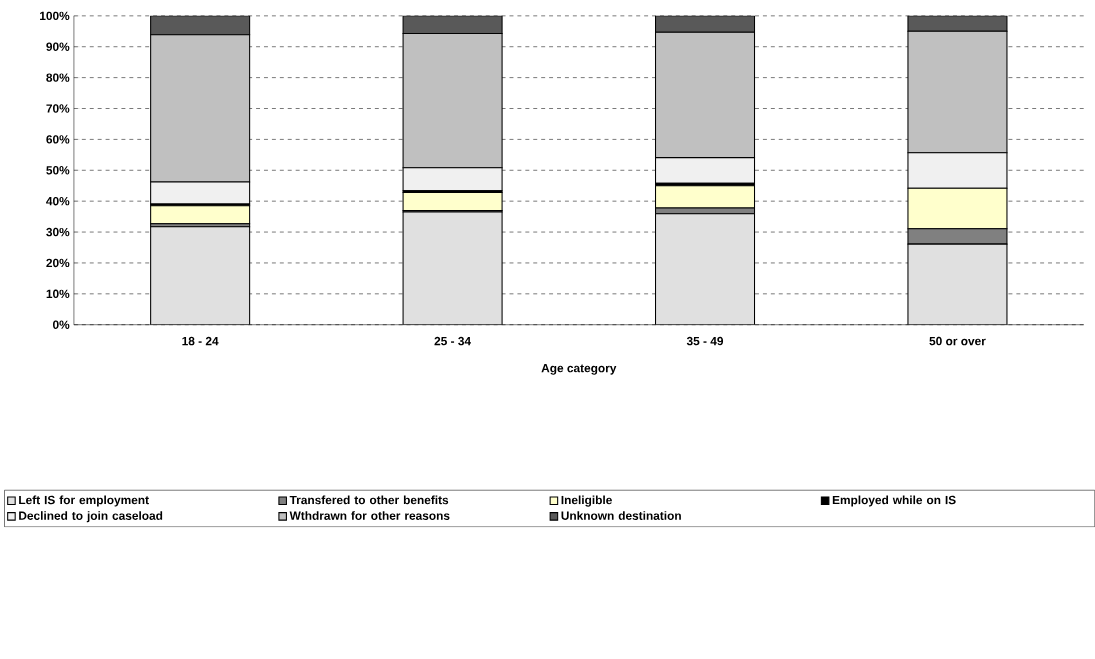 The image size is (1095, 659). I want to click on legend-label: Transfered to other benefits, so click(369, 500).